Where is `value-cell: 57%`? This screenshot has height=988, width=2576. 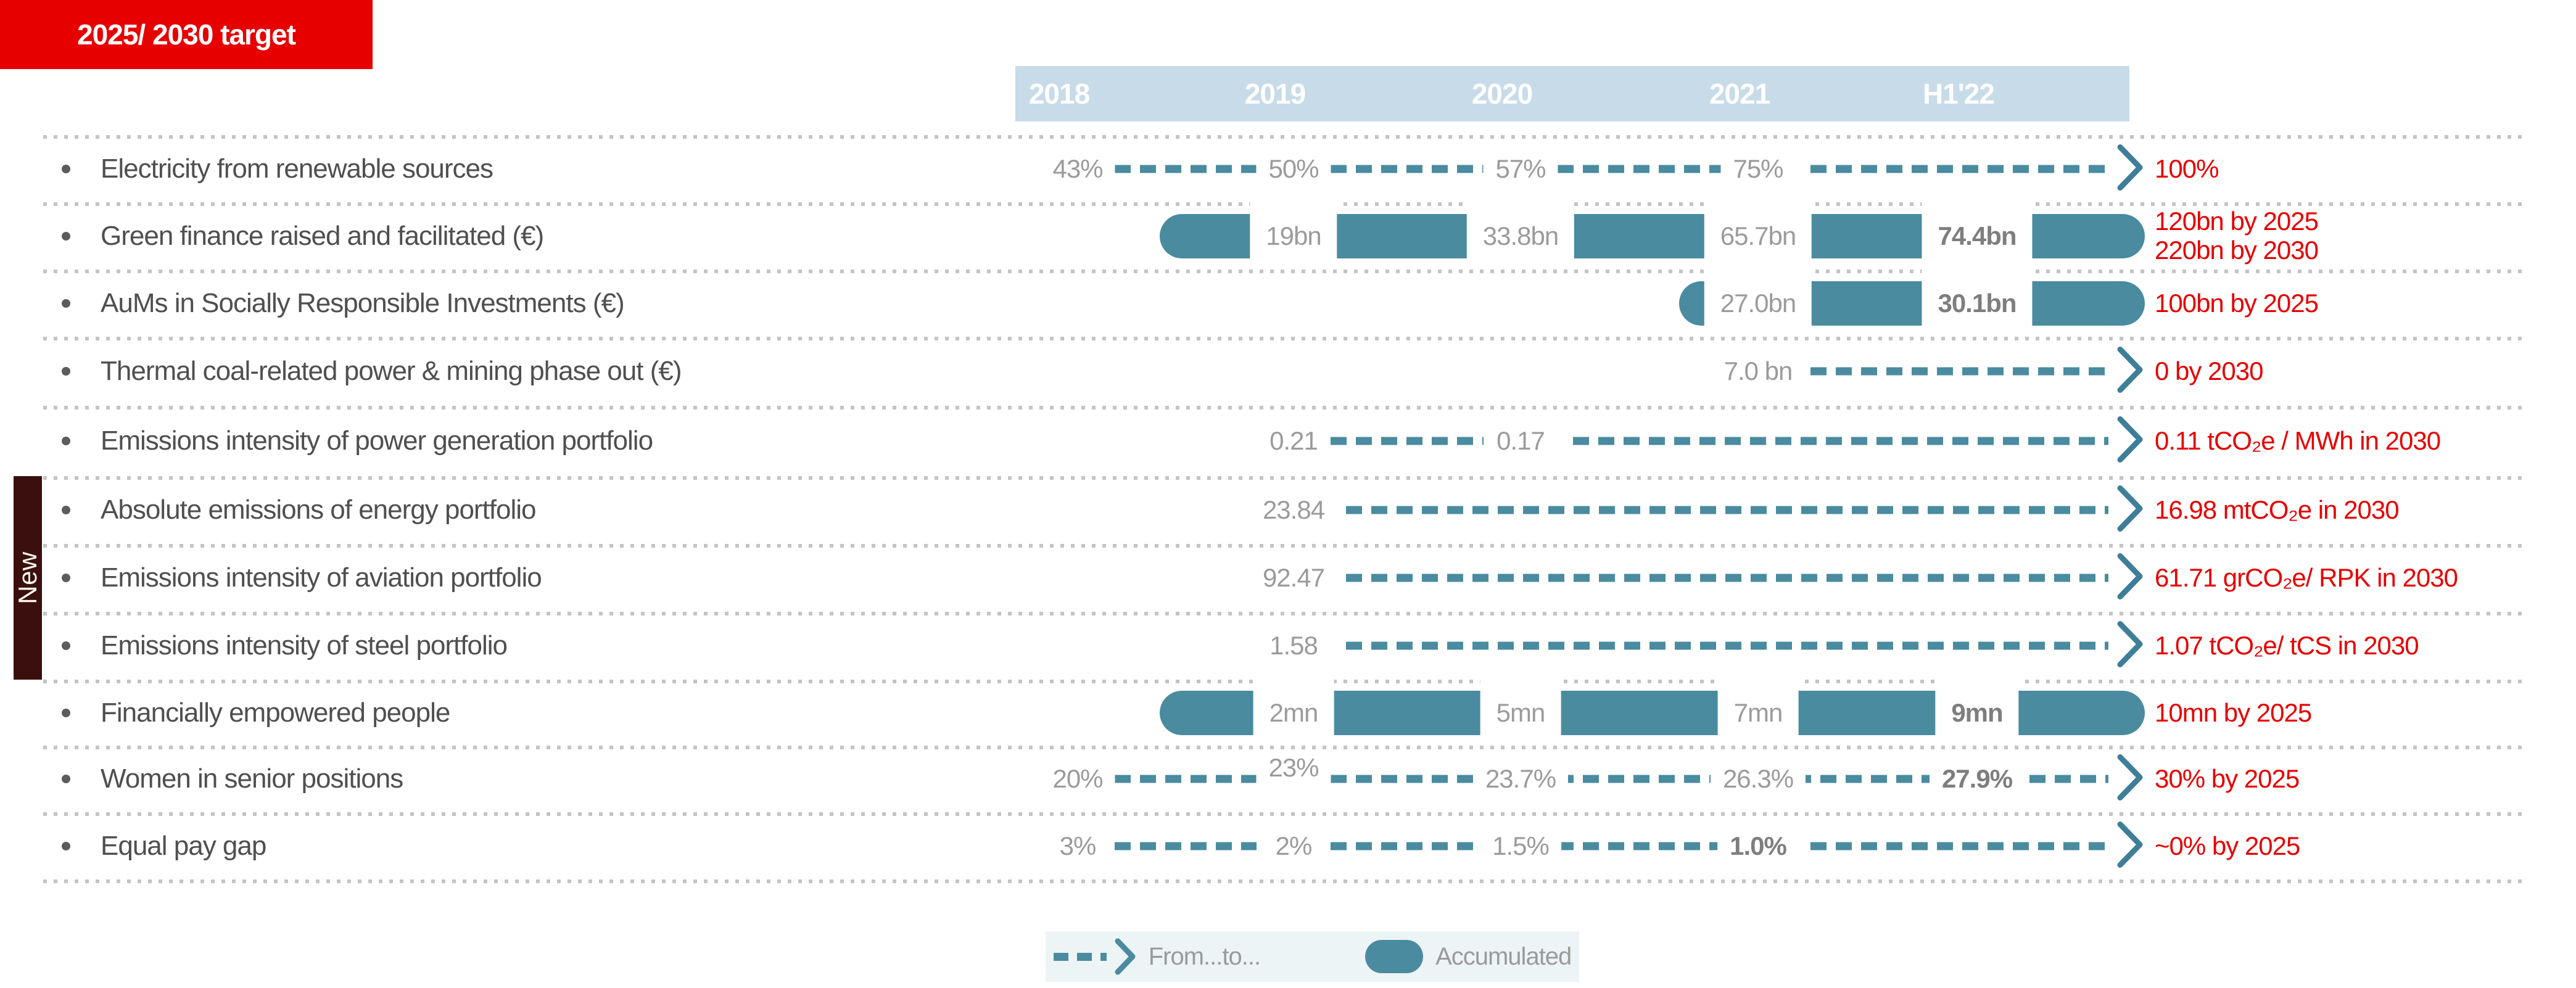
value-cell: 57% is located at coordinates (1520, 168).